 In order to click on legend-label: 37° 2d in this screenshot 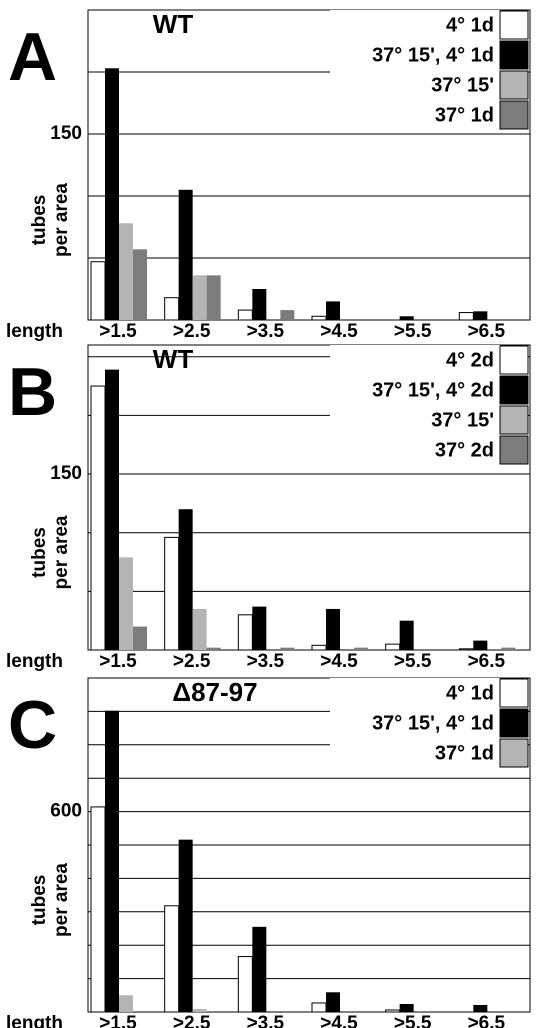, I will do `click(464, 450)`.